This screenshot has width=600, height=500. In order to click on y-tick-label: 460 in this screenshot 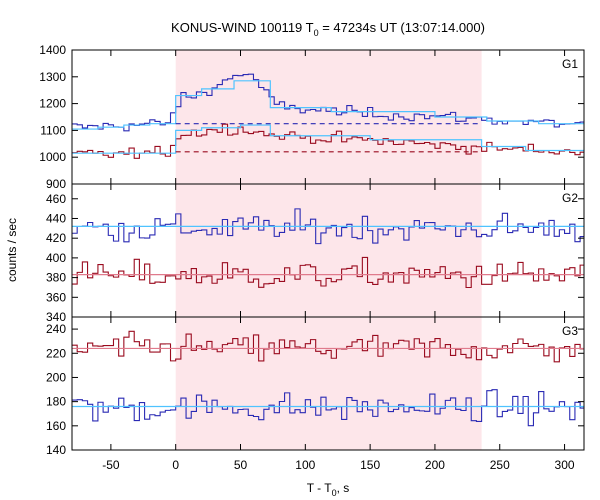, I will do `click(56, 199)`.